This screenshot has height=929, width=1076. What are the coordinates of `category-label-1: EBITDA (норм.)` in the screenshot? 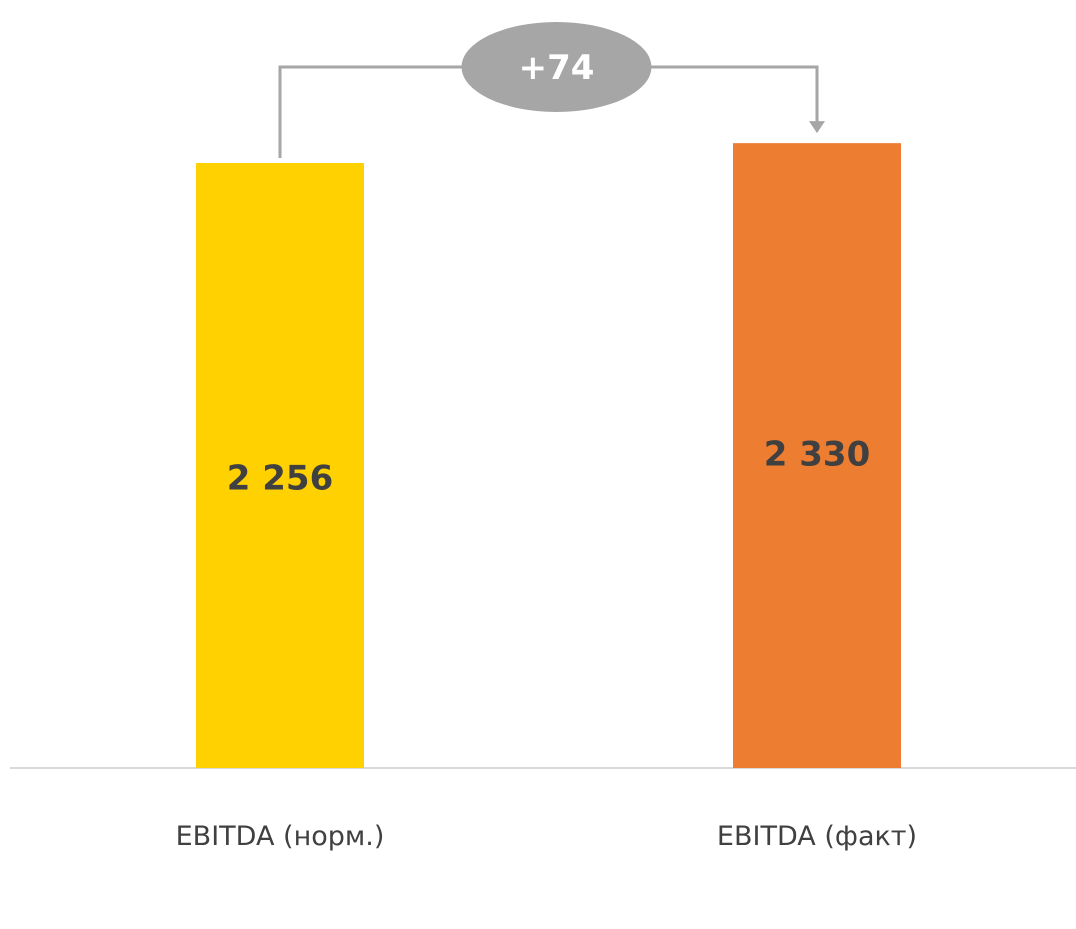 It's located at (280, 836).